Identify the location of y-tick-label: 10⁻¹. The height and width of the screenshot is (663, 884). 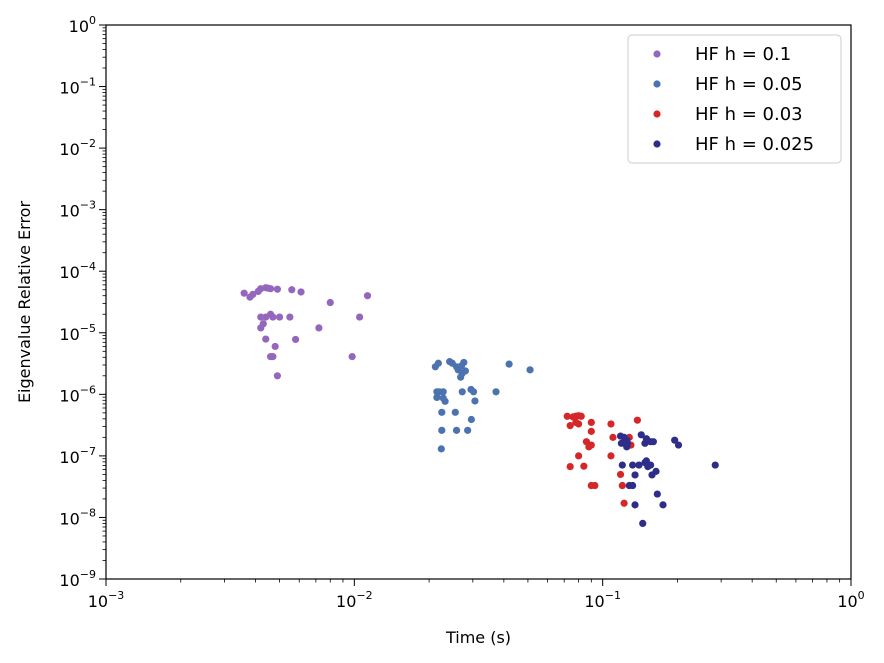
(77, 87).